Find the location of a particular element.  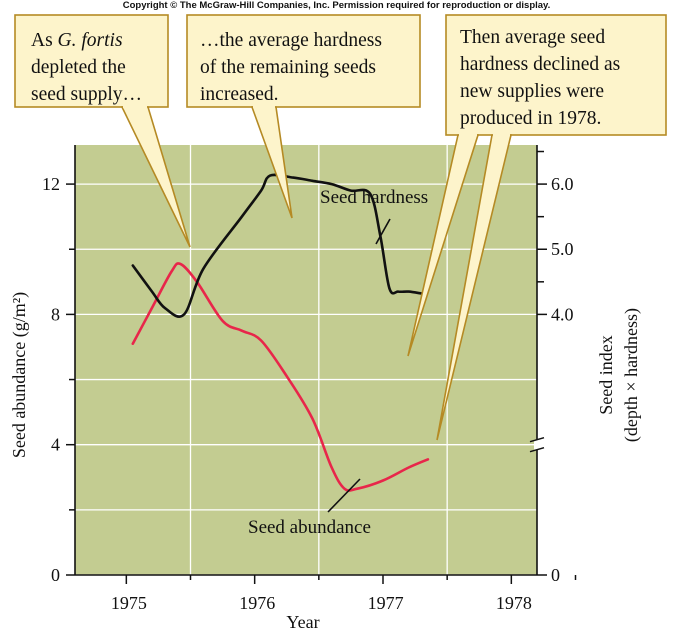

y-axis-title-right-line2: (depth × hardness) is located at coordinates (631, 375).